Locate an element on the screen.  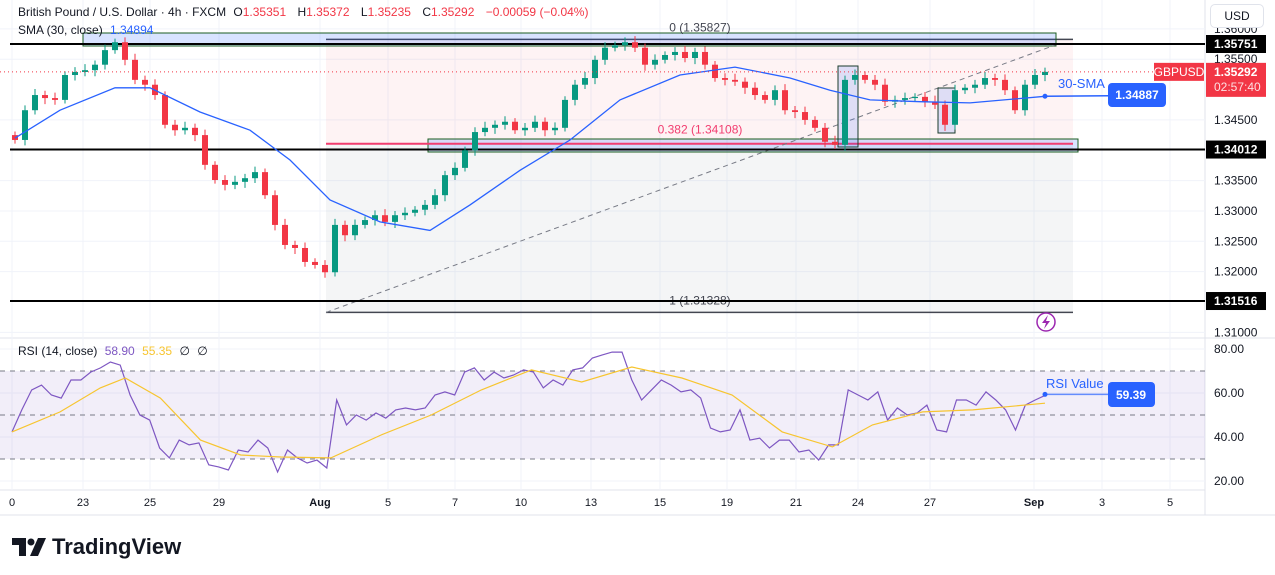
fib-zone-upper is located at coordinates (699, 91).